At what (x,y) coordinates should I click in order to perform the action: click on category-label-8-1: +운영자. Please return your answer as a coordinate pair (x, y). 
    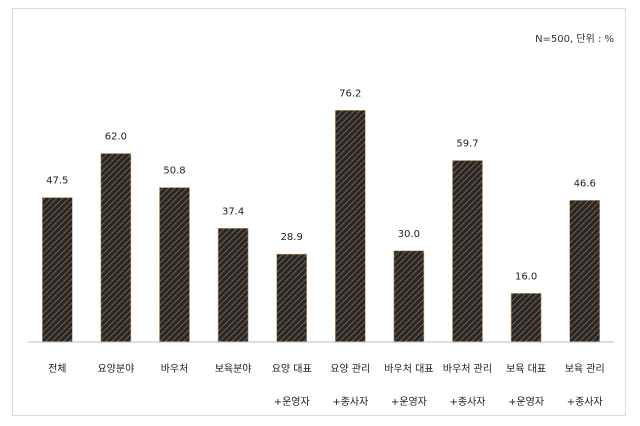
    Looking at the image, I should click on (526, 402).